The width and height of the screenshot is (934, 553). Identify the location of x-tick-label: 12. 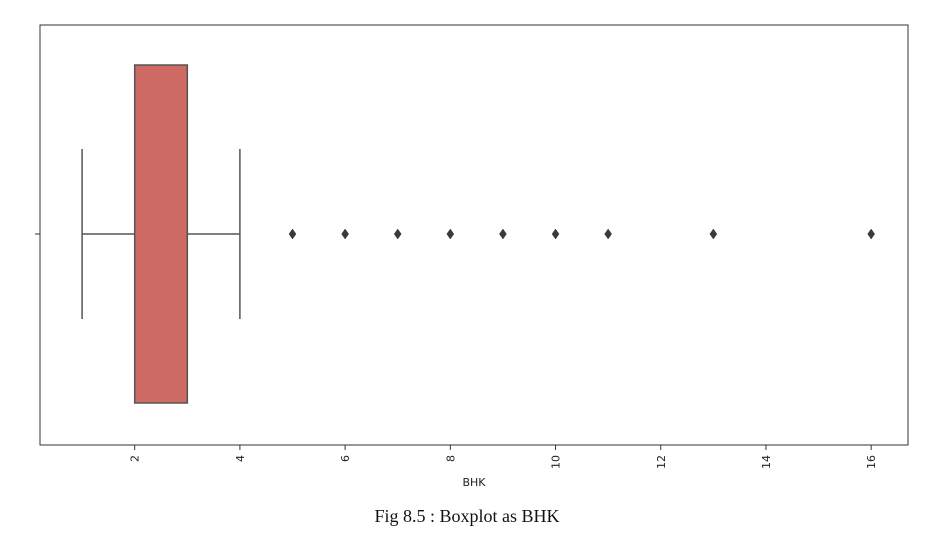
(661, 462).